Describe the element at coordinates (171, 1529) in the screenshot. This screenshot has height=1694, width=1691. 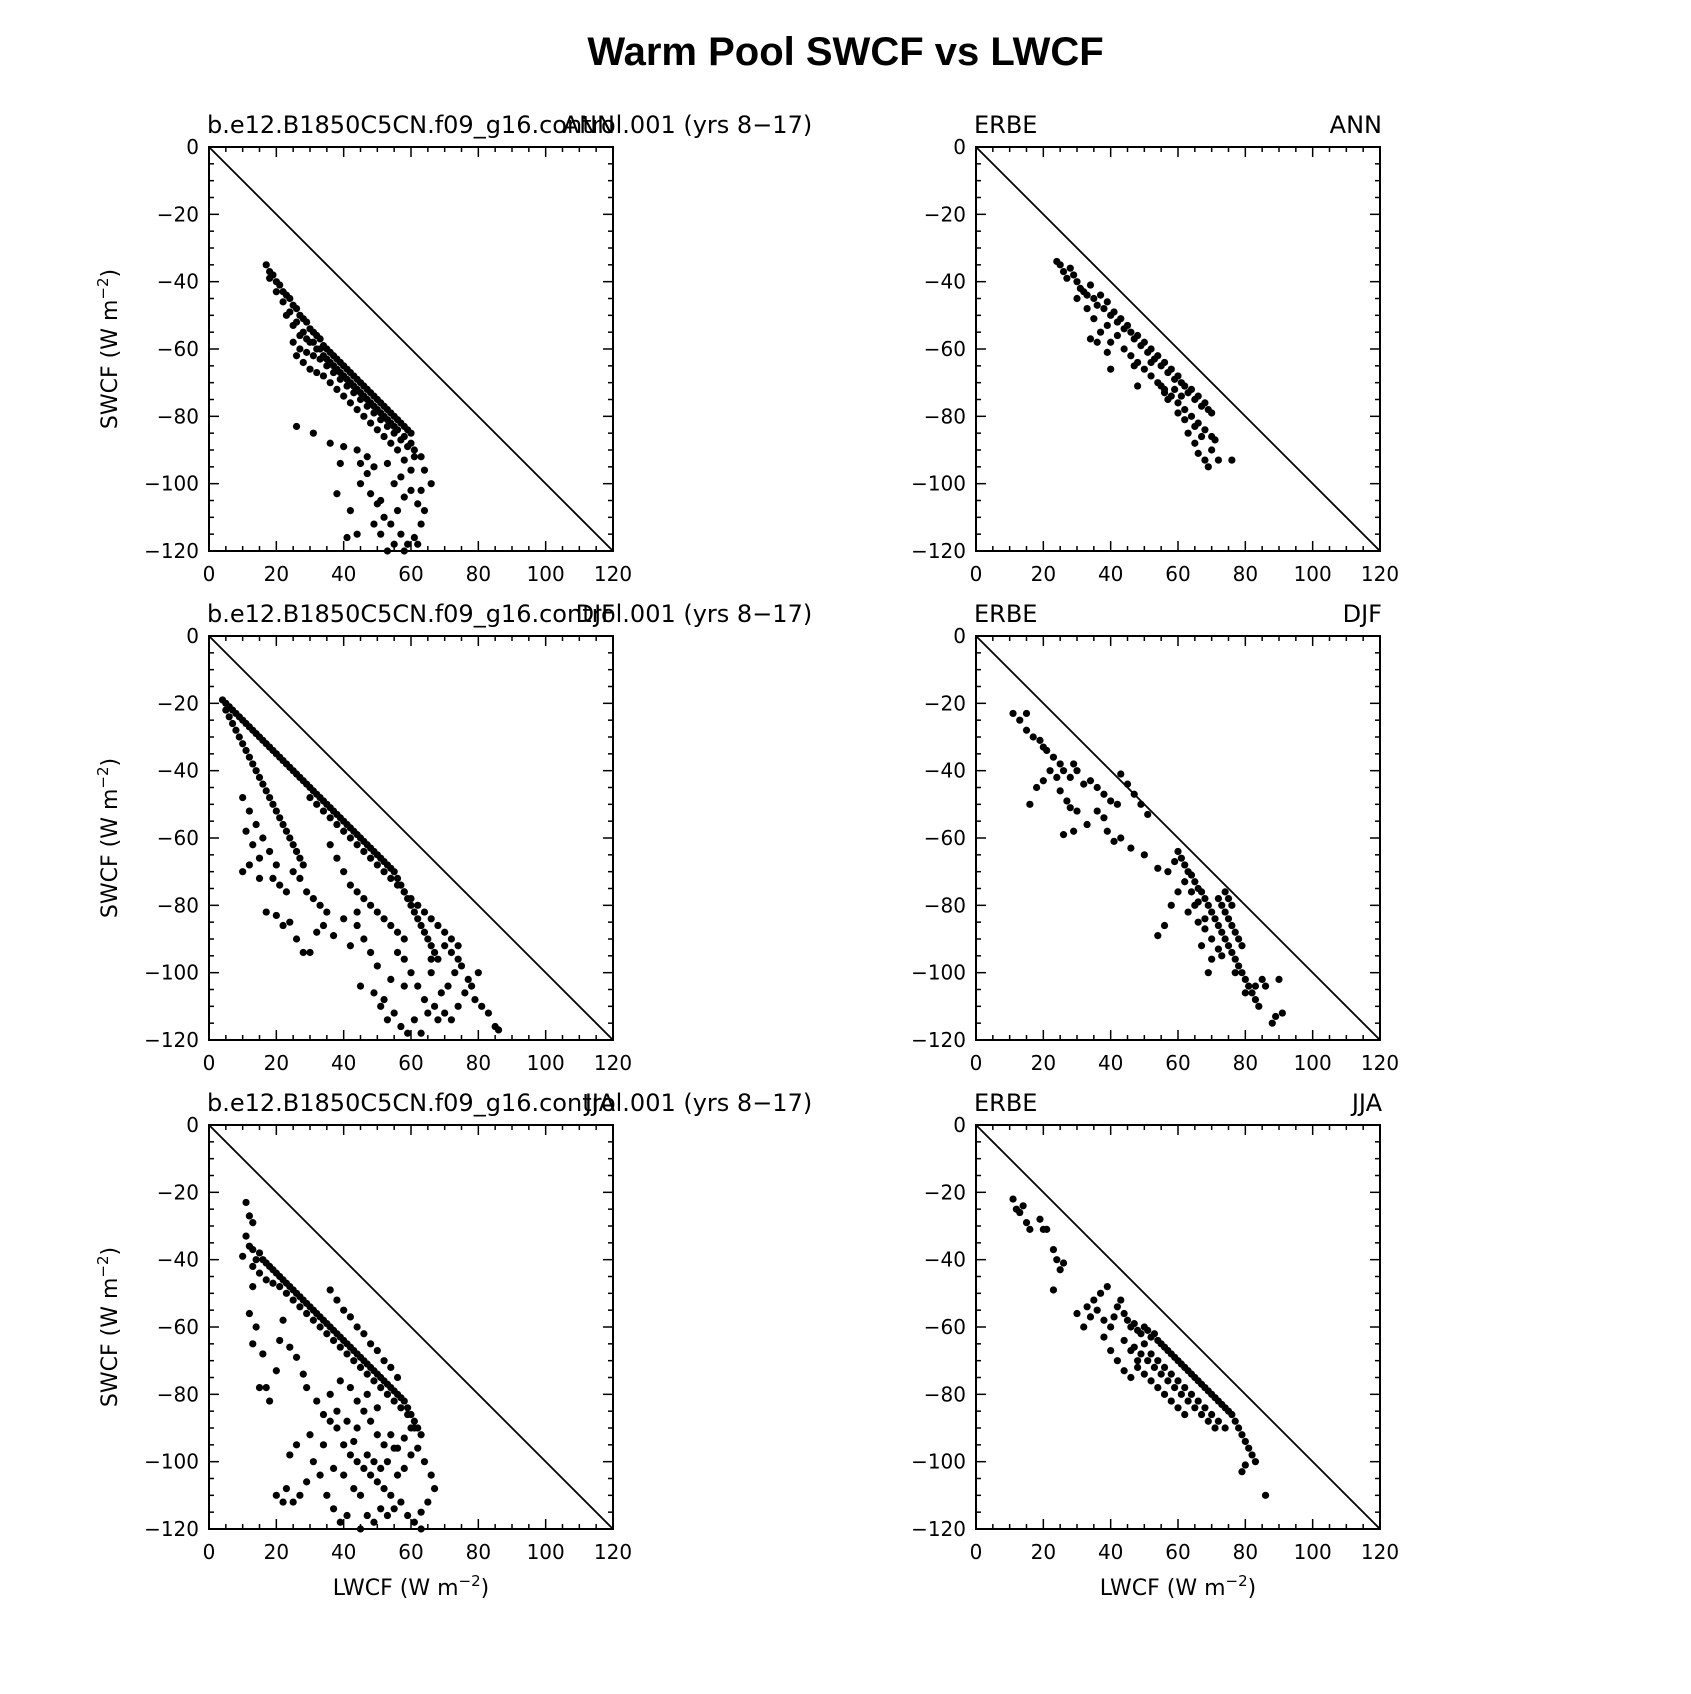
I see `y-tick-label: −120` at that location.